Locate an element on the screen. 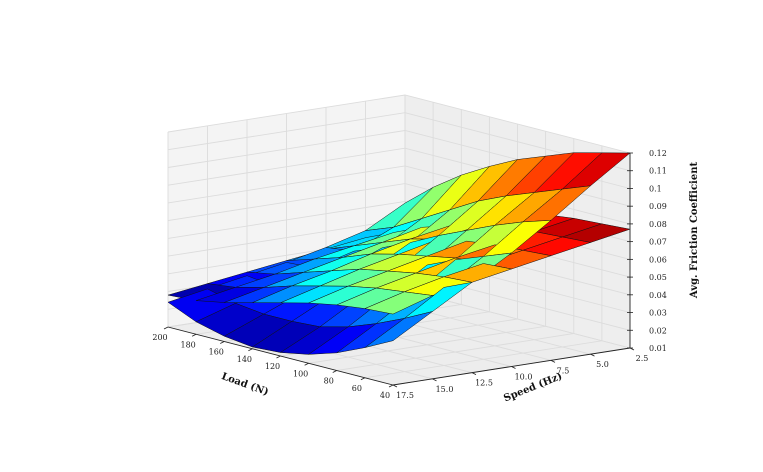  y-tick-label: 5.0 is located at coordinates (602, 364).